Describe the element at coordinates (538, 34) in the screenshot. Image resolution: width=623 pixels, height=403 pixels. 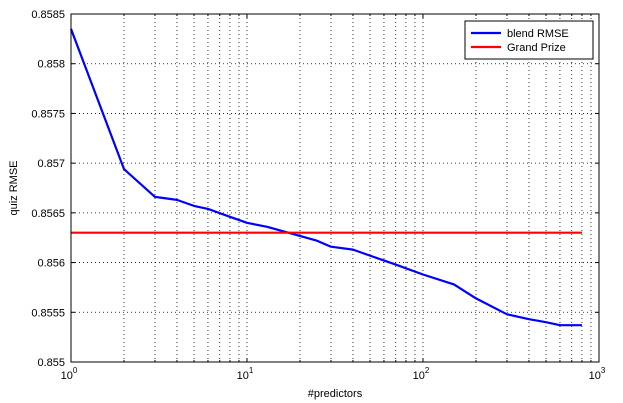
I see `legend-entry-label: blend RMSE` at that location.